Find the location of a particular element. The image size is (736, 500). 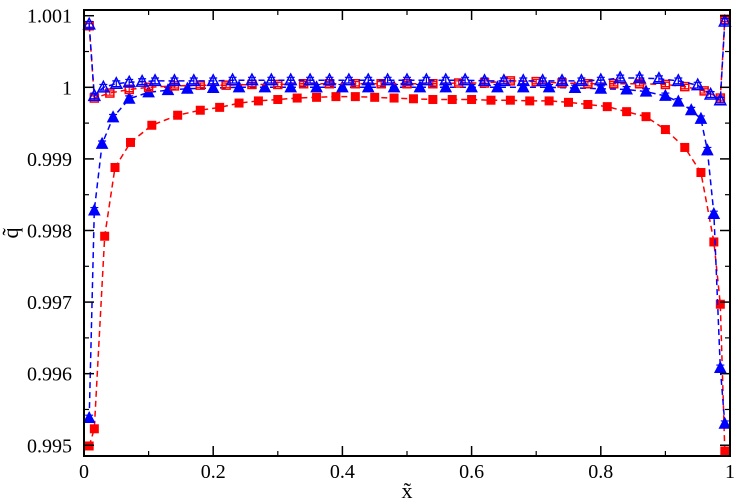

y-tick-label: 0.997 is located at coordinates (49, 303).